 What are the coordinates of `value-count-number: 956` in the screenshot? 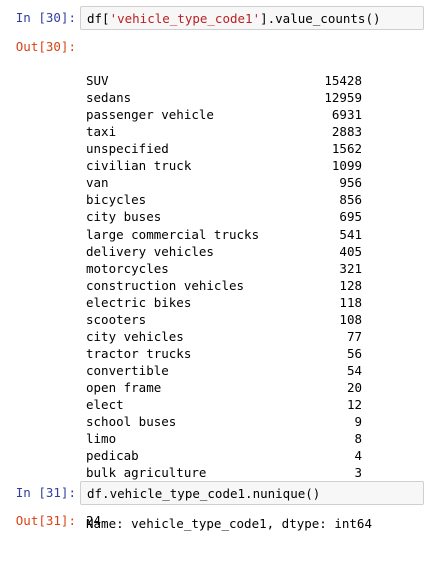 It's located at (350, 183).